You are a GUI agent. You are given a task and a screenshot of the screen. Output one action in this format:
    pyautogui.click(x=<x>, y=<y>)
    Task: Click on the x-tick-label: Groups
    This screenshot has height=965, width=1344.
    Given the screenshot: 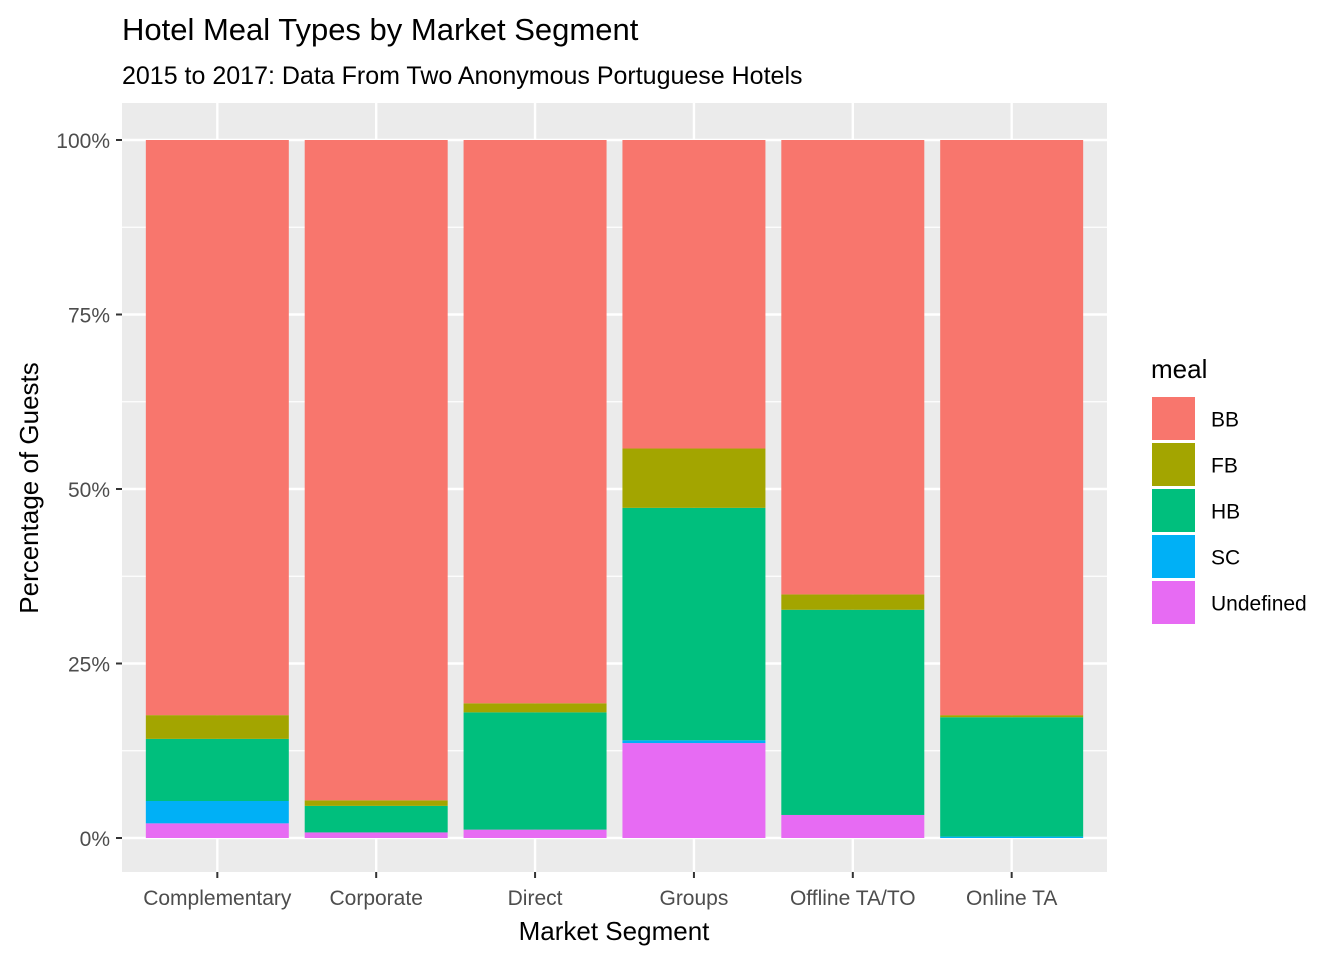 What is the action you would take?
    pyautogui.click(x=693, y=898)
    